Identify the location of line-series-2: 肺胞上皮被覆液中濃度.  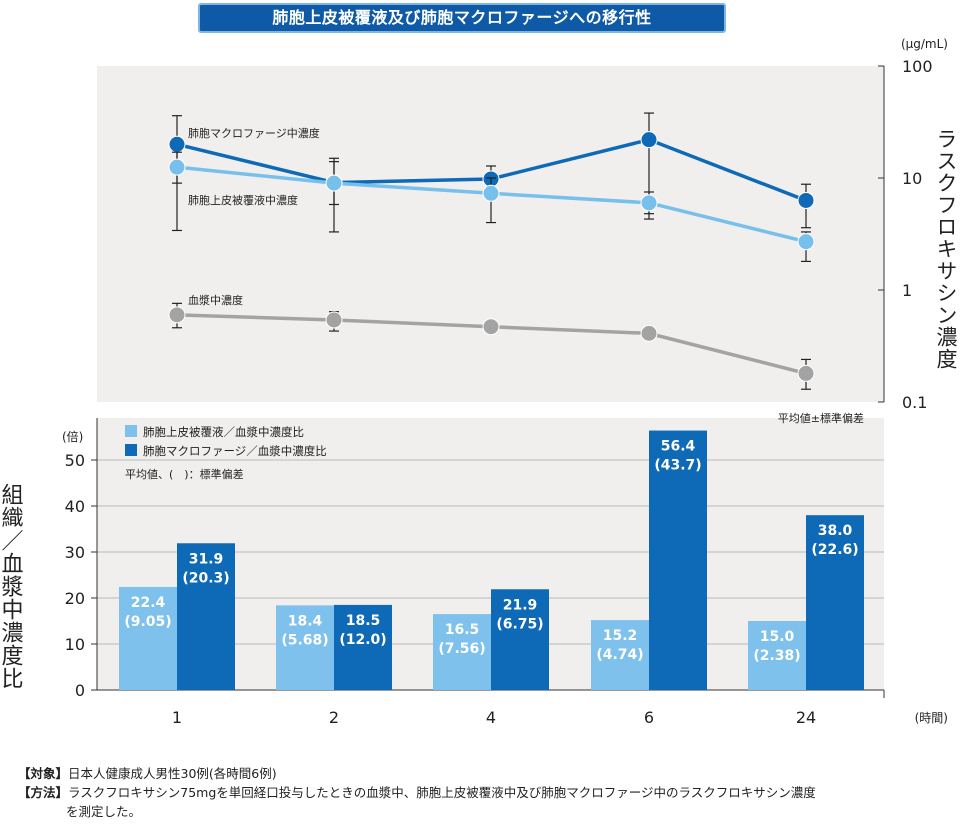
(491, 207).